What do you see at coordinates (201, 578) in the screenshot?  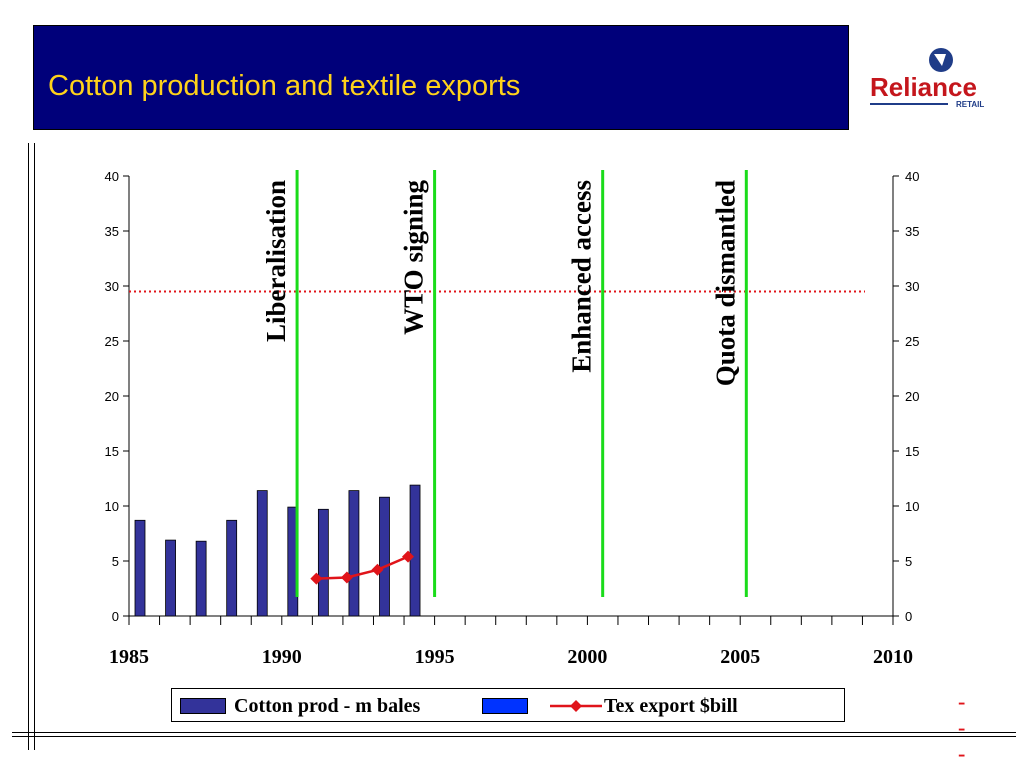 I see `bar-cotton-1987` at bounding box center [201, 578].